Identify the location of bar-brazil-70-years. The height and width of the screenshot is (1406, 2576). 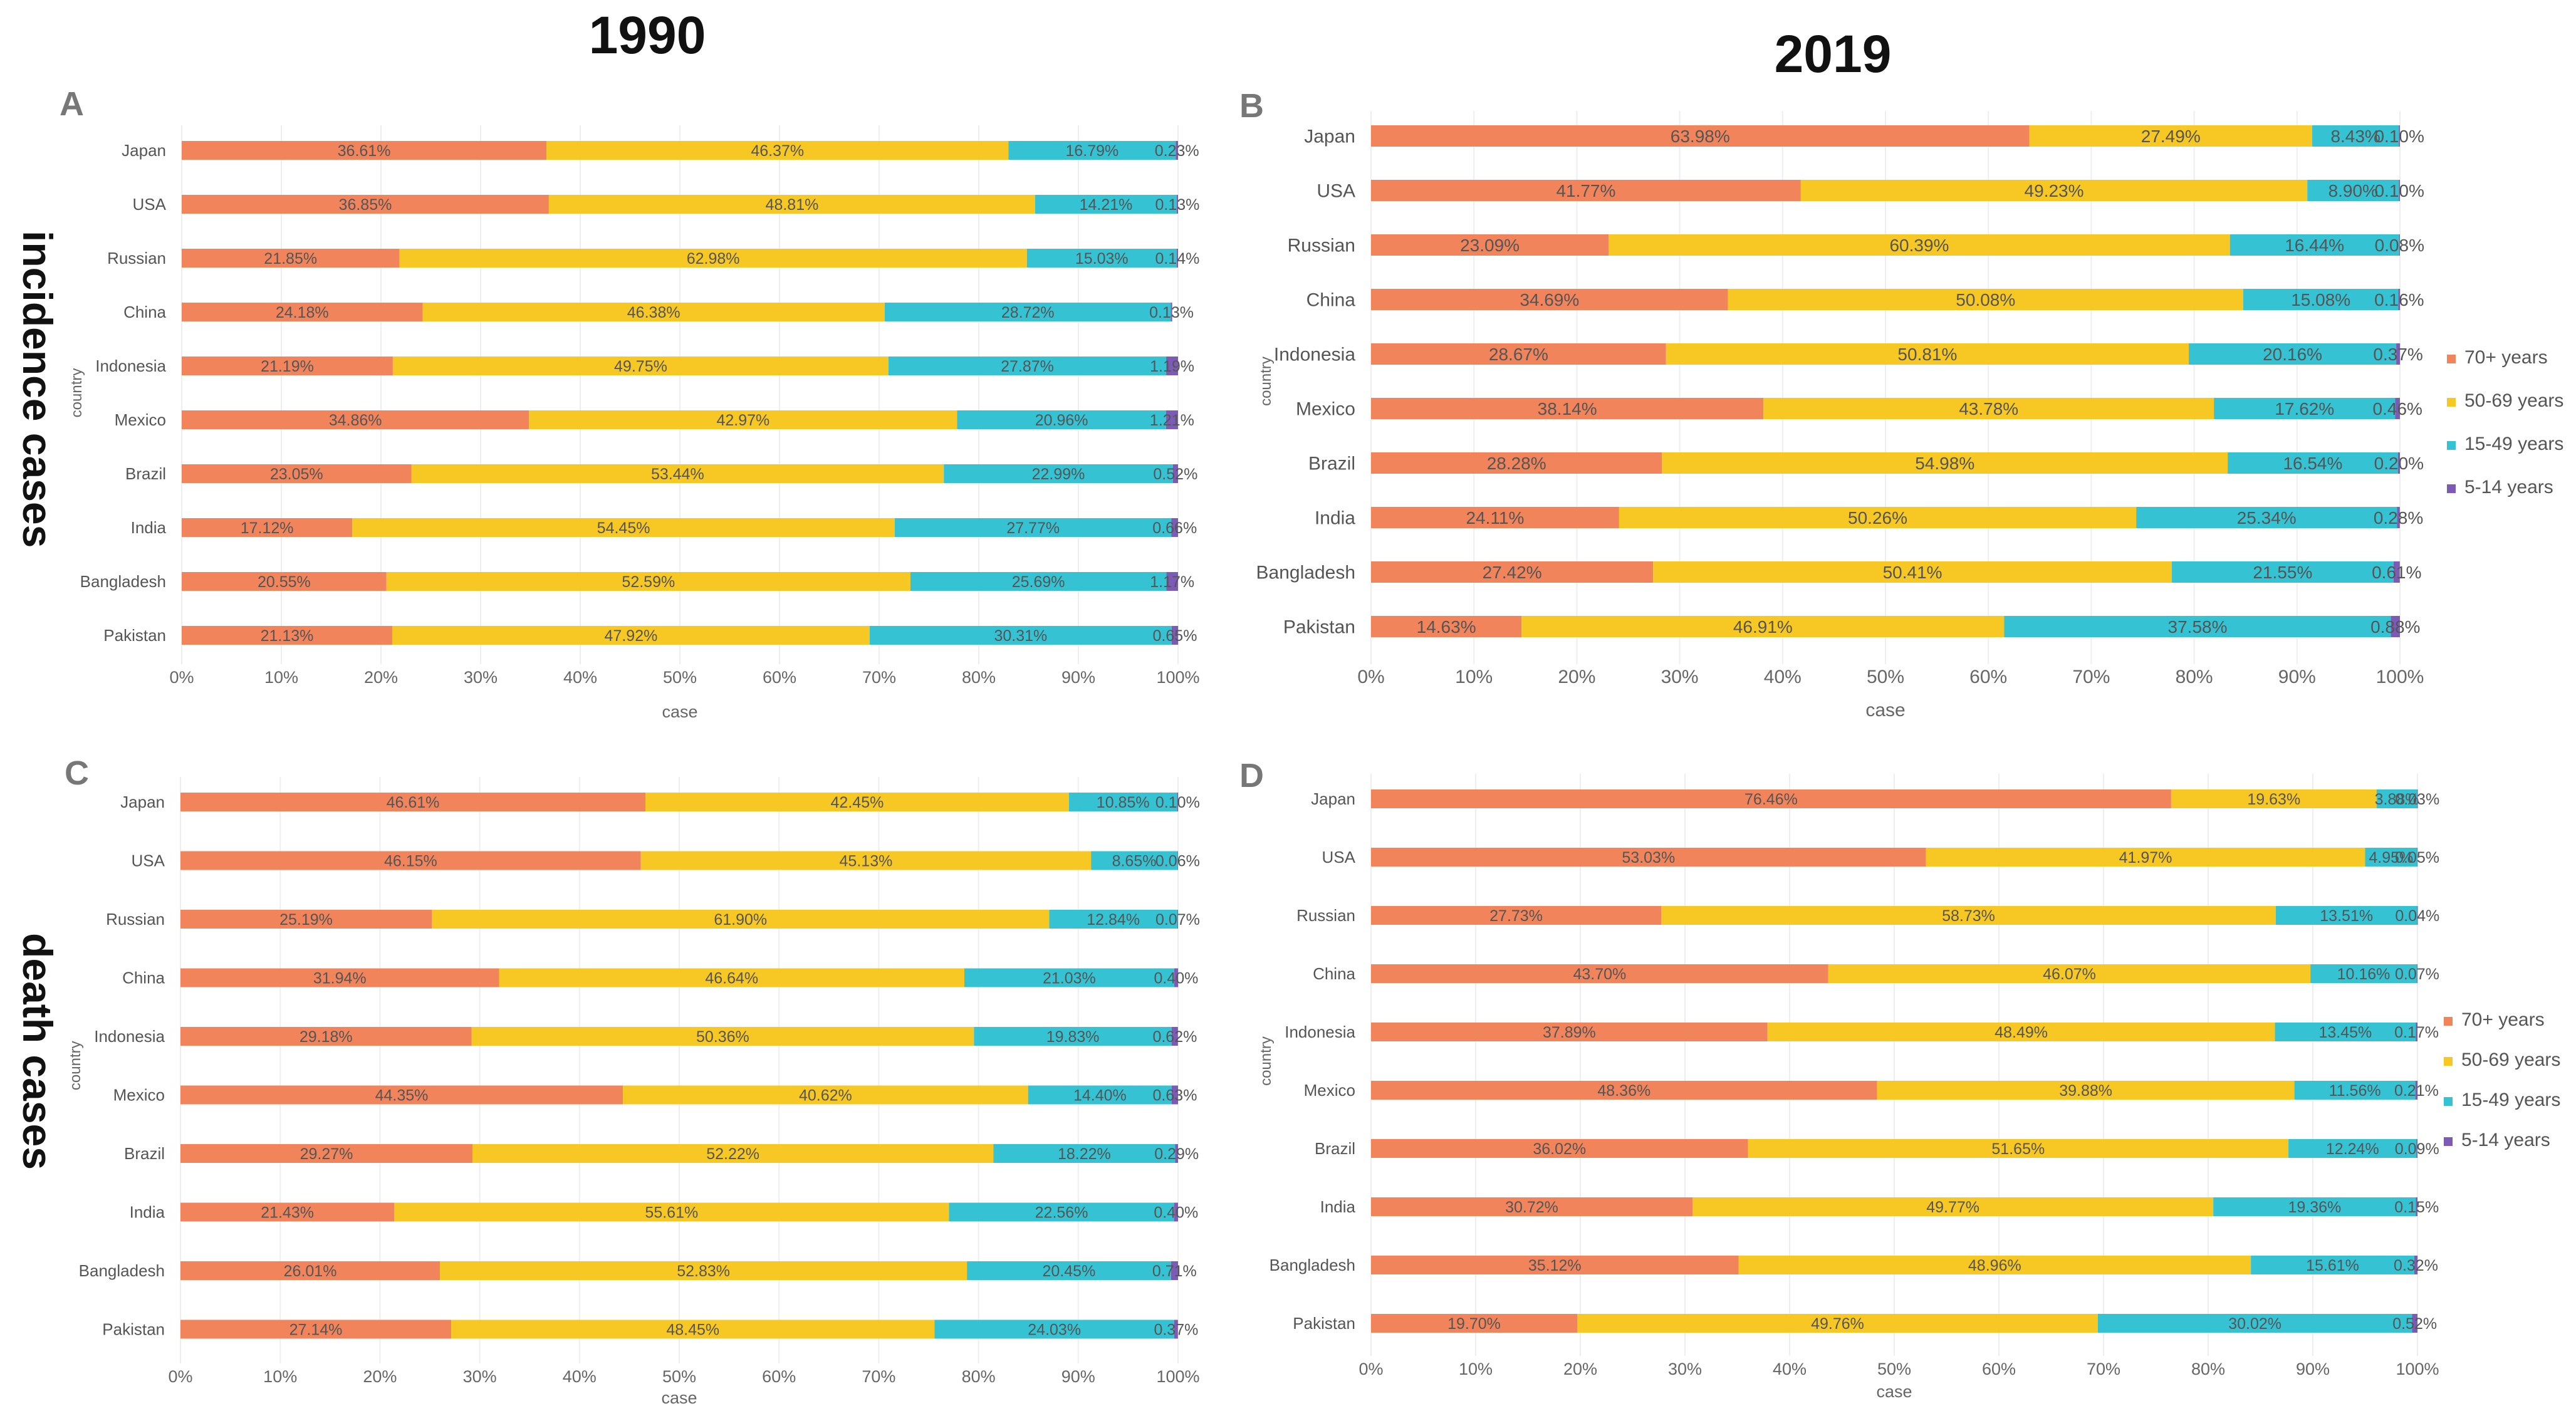
(1559, 1148).